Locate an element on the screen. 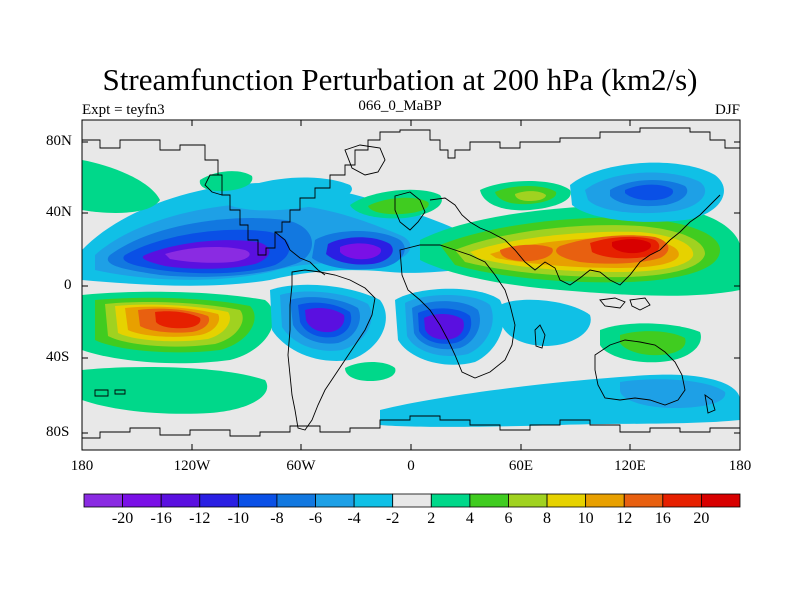 The image size is (800, 600). colorbar-label: 8 is located at coordinates (547, 518).